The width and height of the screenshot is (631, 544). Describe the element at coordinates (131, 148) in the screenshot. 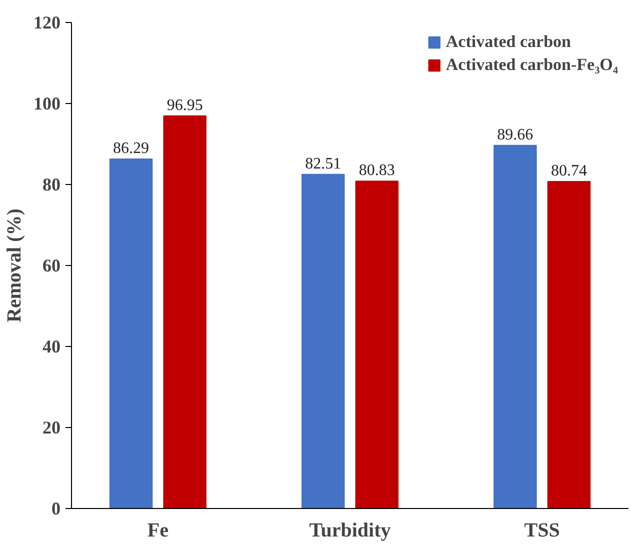

I see `data-label: 86.29` at that location.